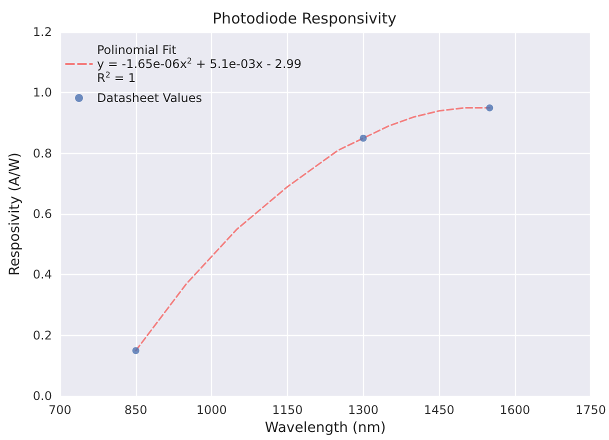  I want to click on x-tick-label: 850, so click(136, 410).